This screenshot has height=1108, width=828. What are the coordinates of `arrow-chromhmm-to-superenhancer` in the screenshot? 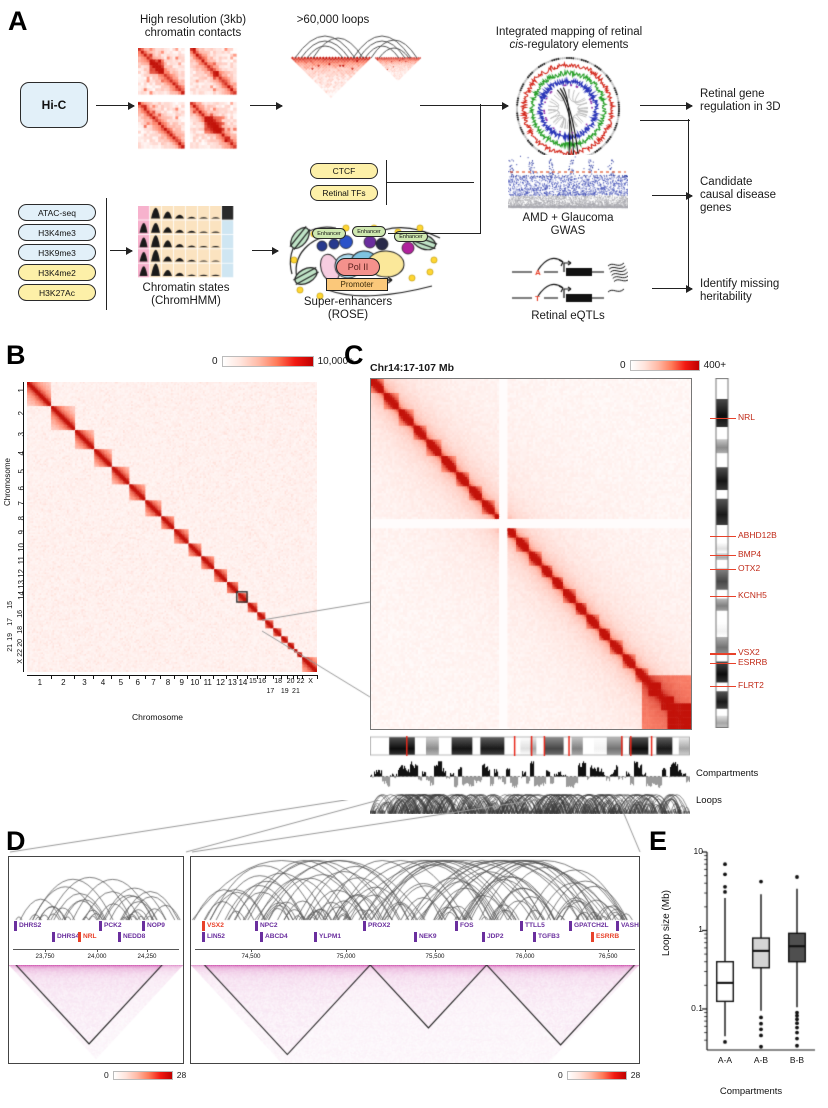 It's located at (265, 251).